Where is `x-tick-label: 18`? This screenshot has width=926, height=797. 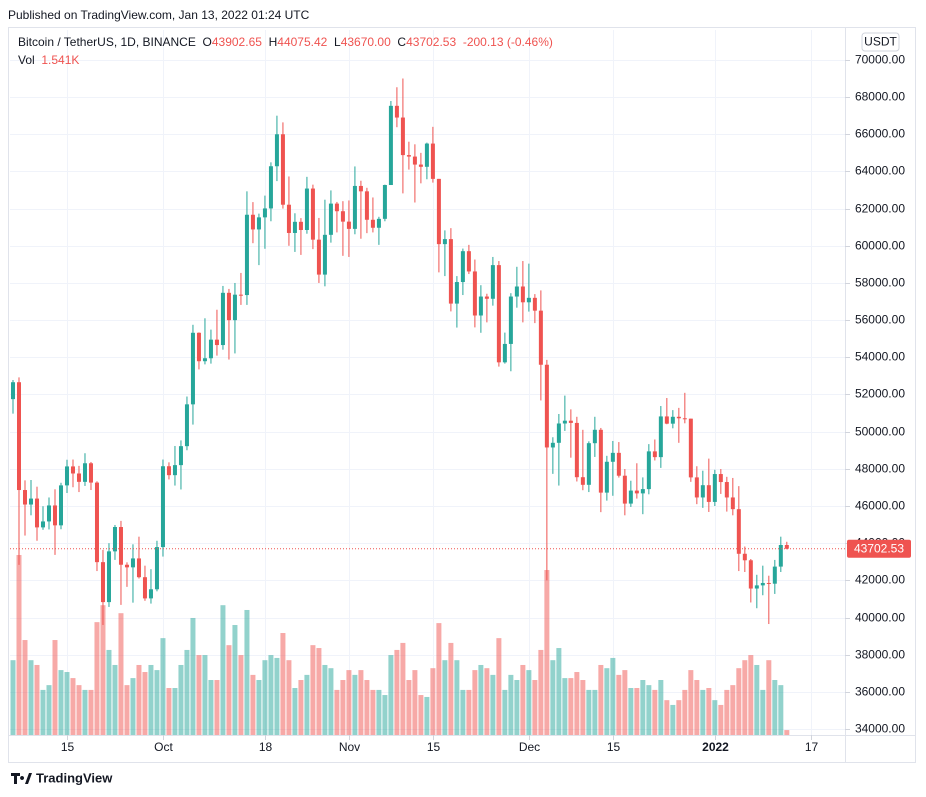
x-tick-label: 18 is located at coordinates (266, 747).